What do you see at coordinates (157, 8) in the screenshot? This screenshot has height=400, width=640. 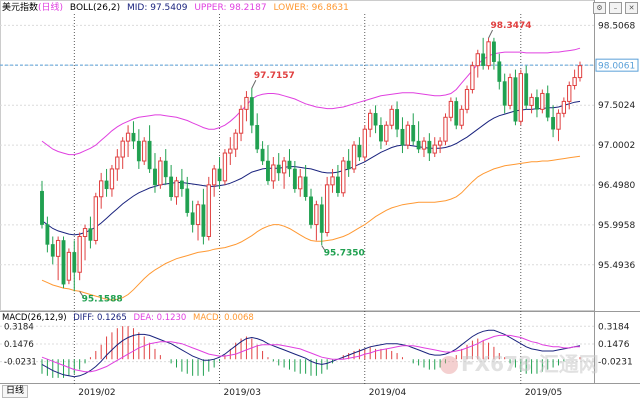 I see `boll-mid-value: MID: 97.5409` at bounding box center [157, 8].